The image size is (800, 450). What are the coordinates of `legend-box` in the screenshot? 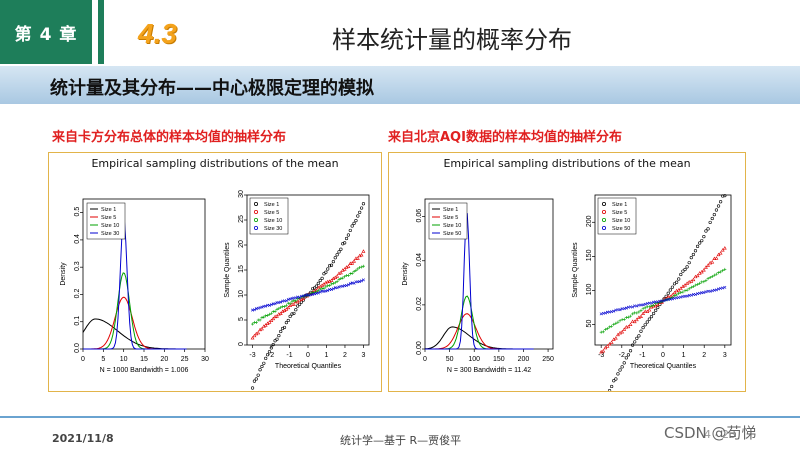 It's located at (269, 216).